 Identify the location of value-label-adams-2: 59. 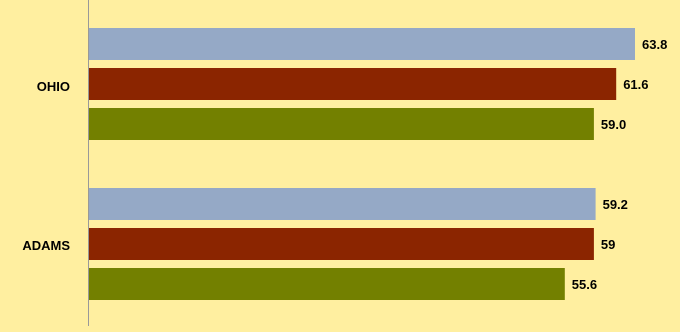
(608, 244).